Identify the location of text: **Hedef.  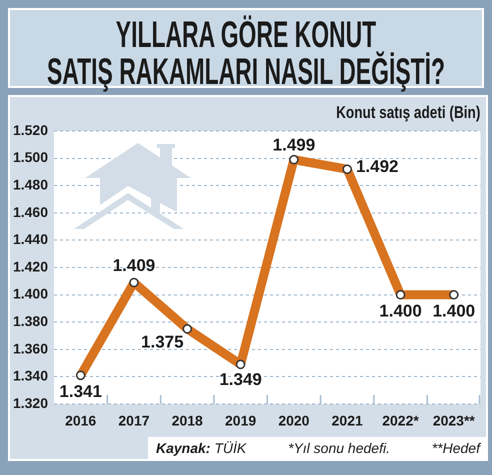
(456, 448).